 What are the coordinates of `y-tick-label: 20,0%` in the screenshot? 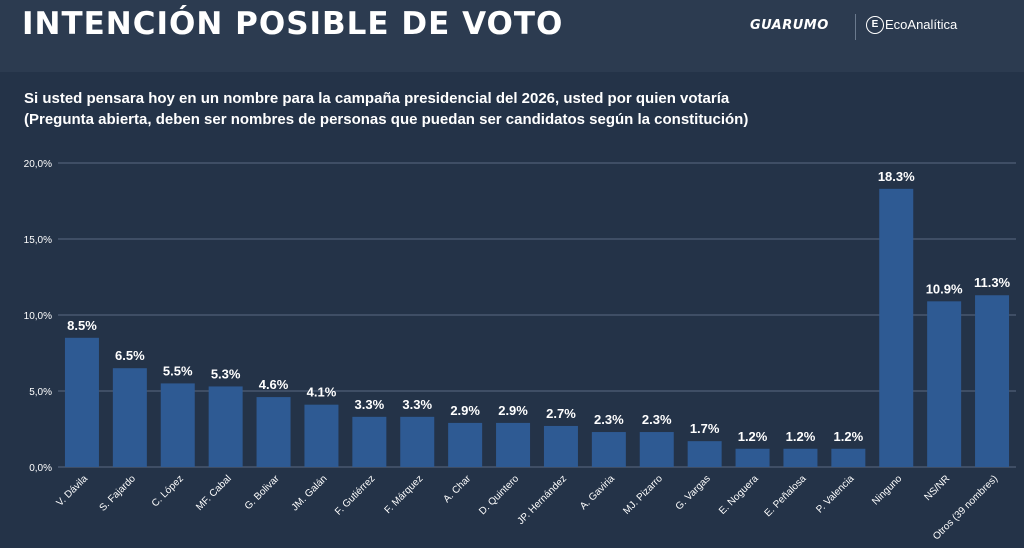 It's located at (38, 164).